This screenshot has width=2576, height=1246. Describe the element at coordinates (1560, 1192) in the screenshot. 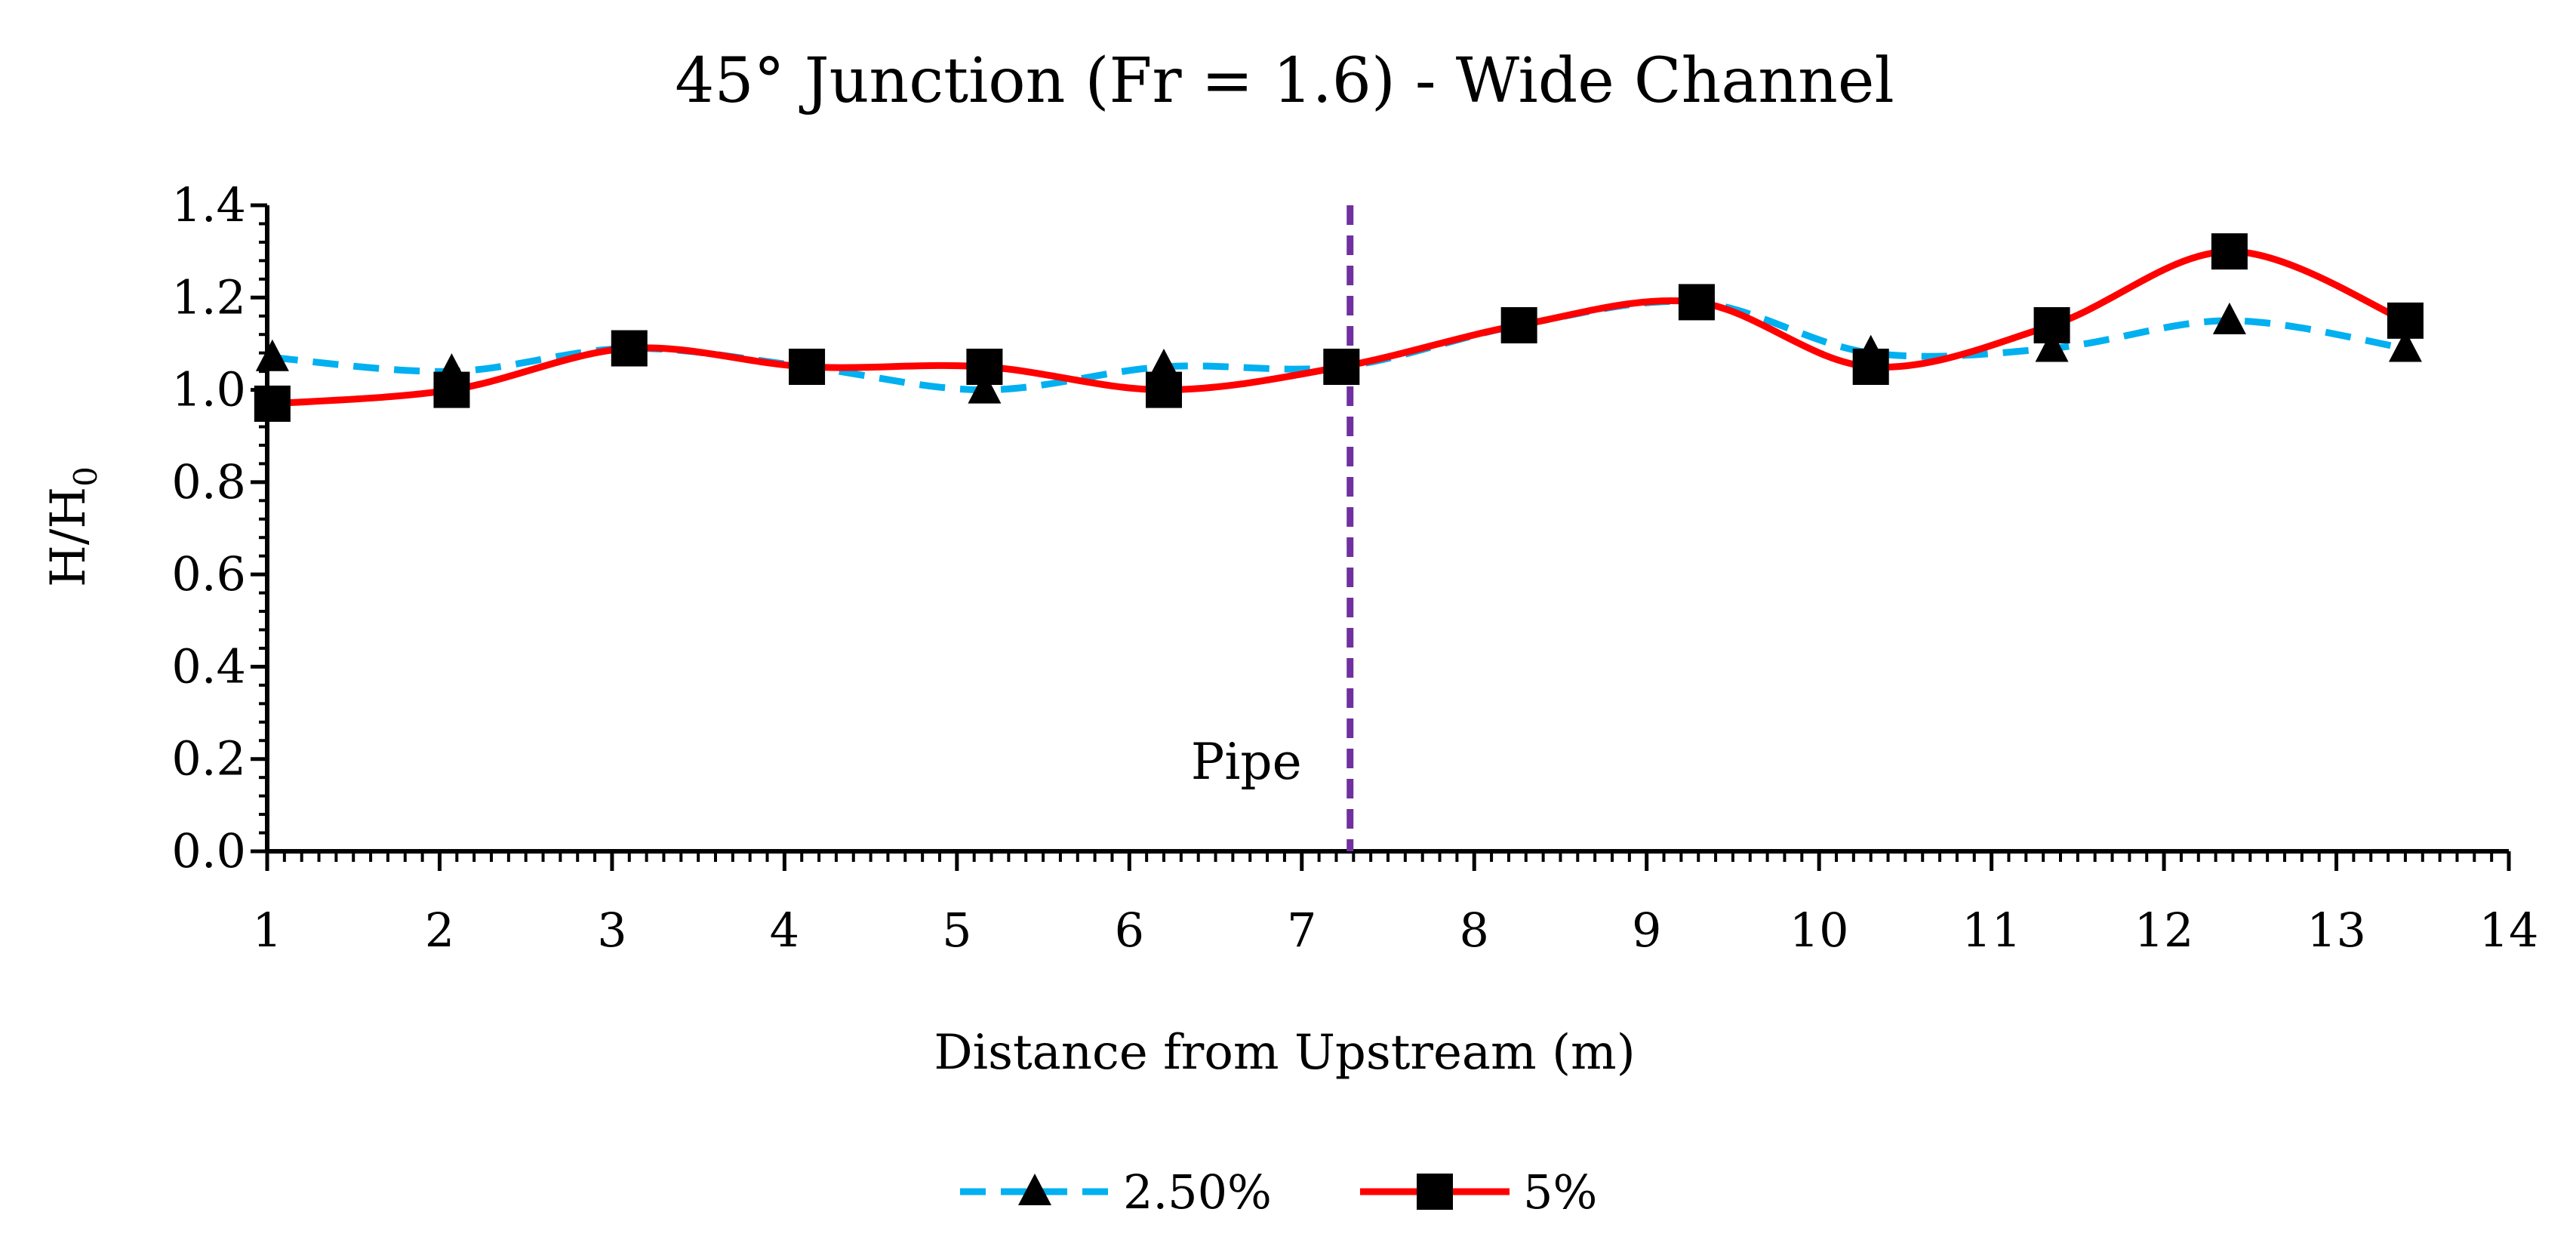

I see `legend-label: 5%` at that location.